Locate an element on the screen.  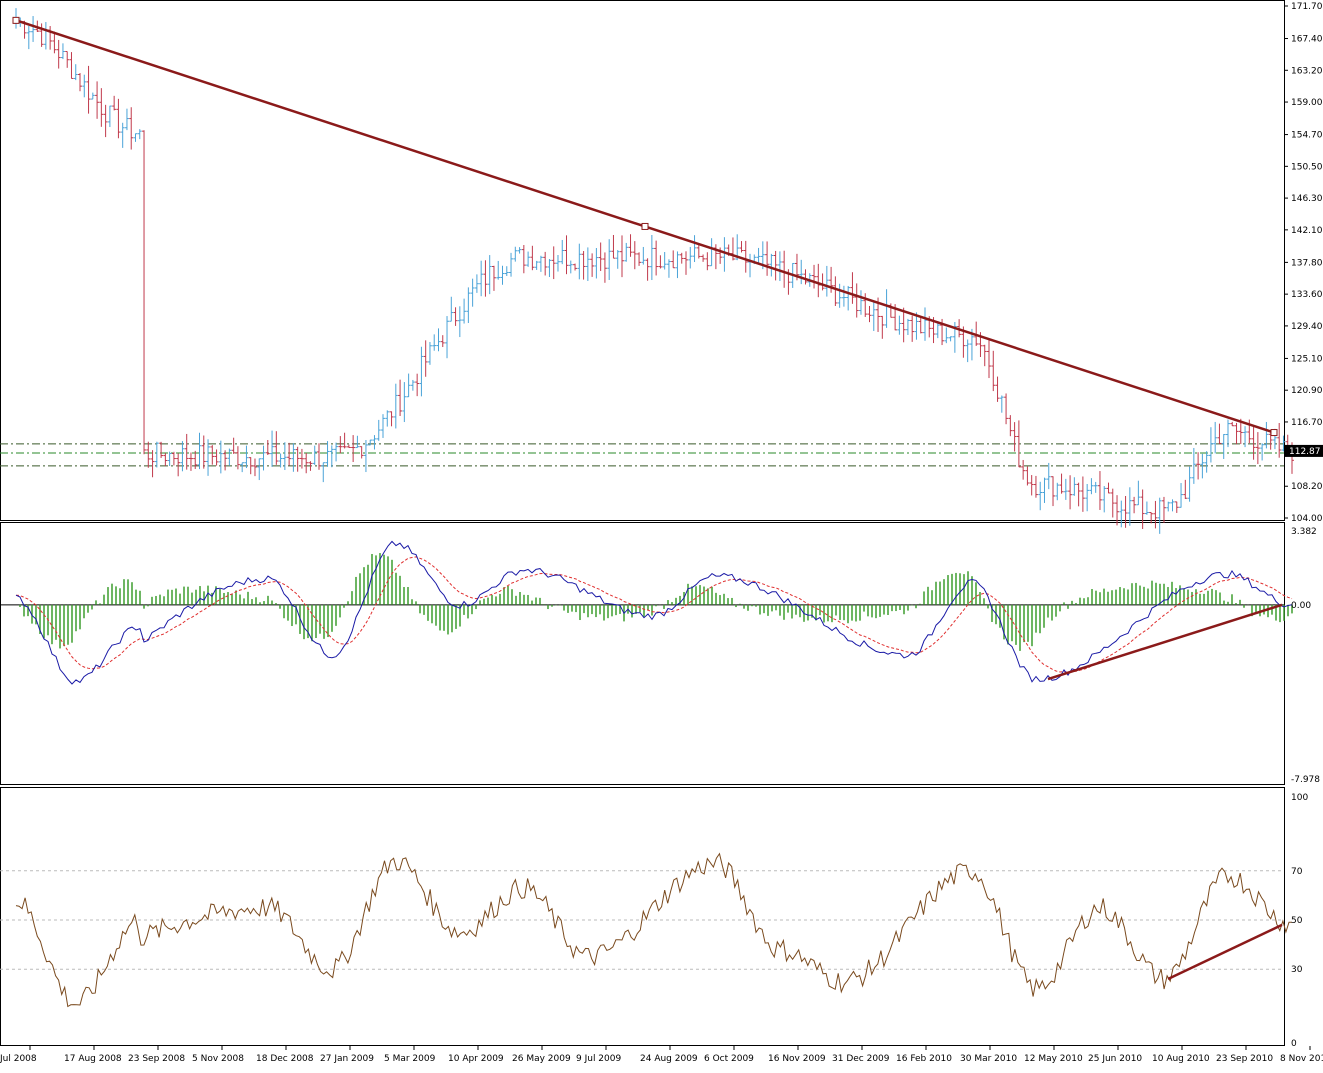
macd-tick-label: 3.382 is located at coordinates (1304, 532).